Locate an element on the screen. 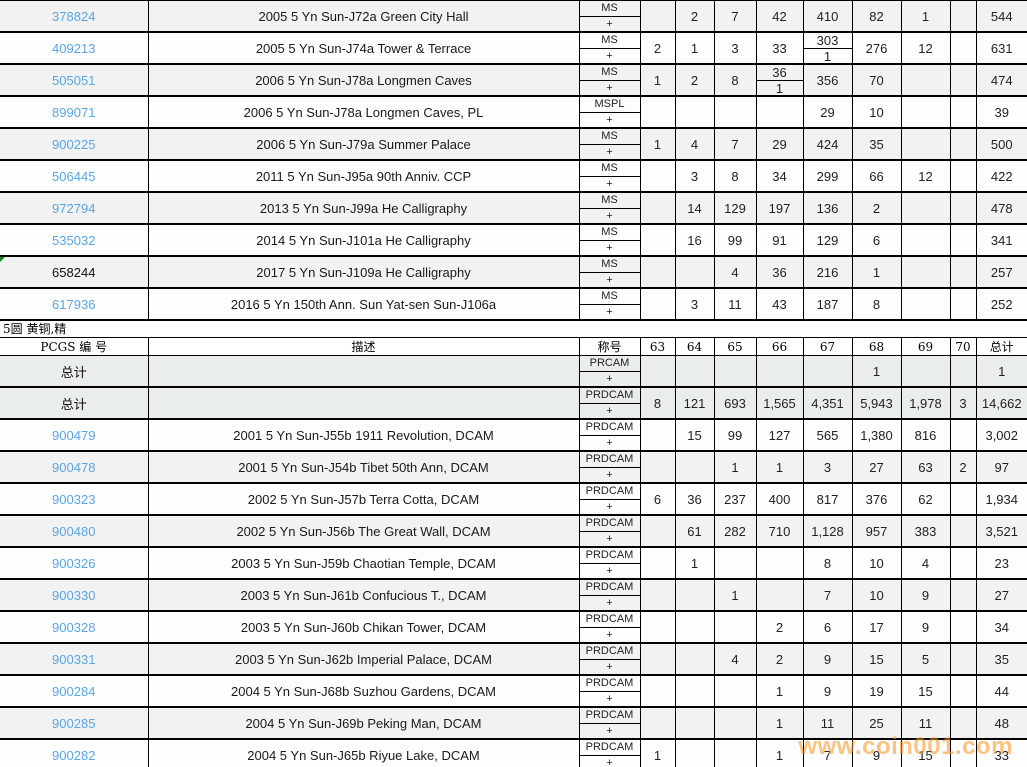 The width and height of the screenshot is (1027, 767). grade-68-cell: 5,943 is located at coordinates (876, 403).